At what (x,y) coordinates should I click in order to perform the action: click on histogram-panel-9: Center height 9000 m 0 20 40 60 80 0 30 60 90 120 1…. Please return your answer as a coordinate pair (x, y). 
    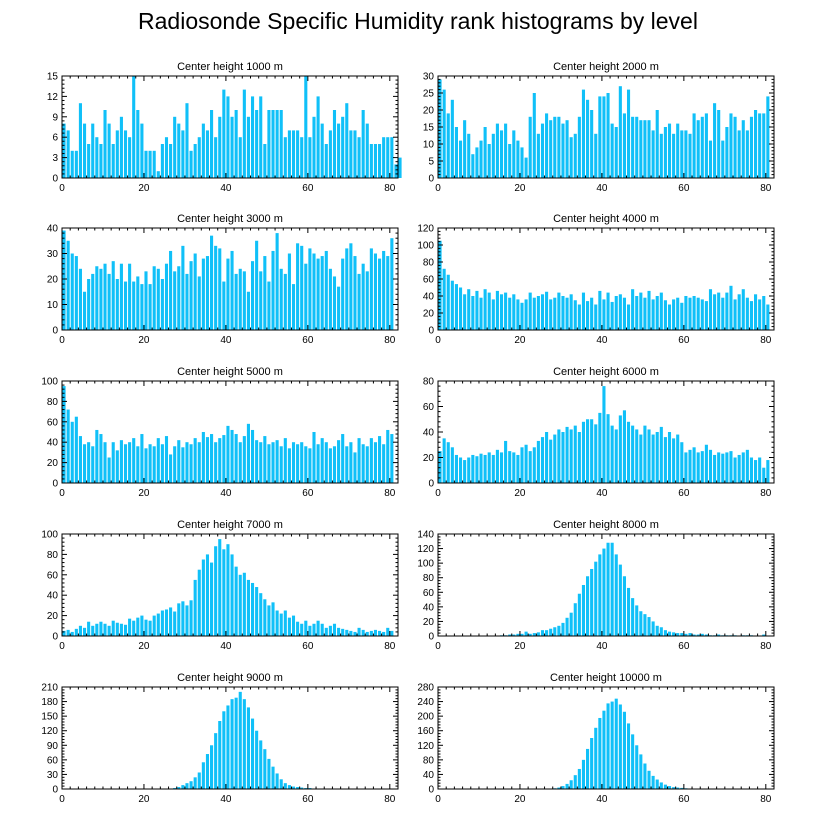
    Looking at the image, I should click on (220, 738).